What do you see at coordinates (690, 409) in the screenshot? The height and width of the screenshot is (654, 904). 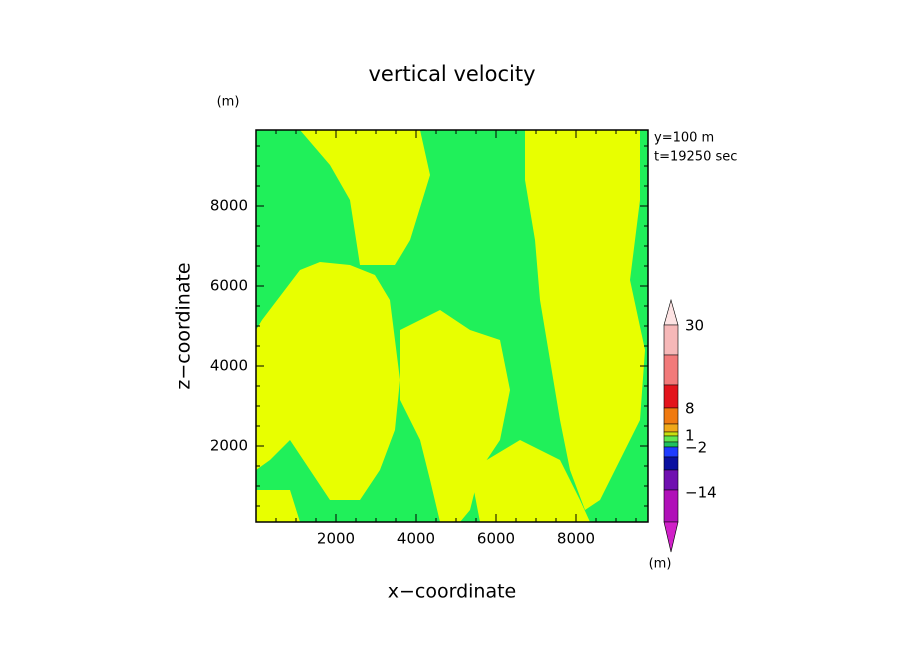 I see `colorbar-label: 8` at bounding box center [690, 409].